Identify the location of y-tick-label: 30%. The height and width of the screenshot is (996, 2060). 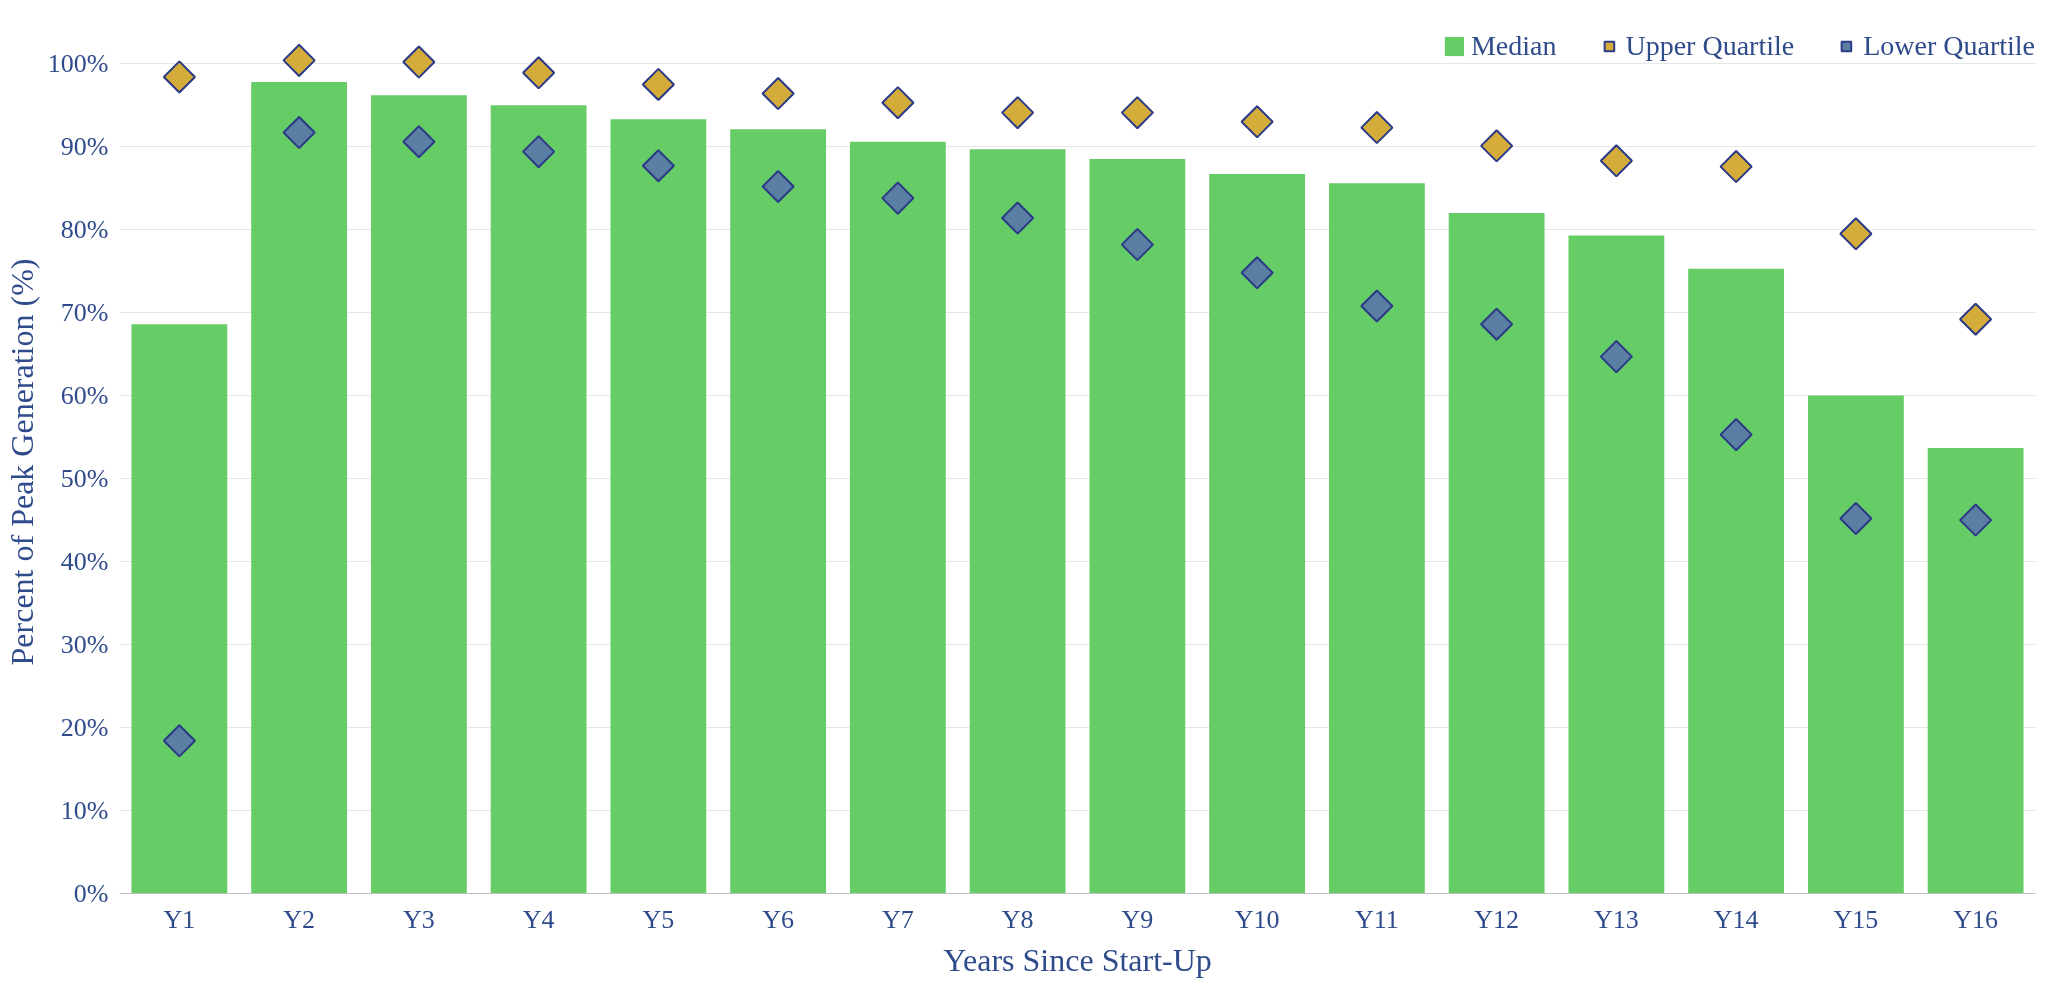
(84, 645).